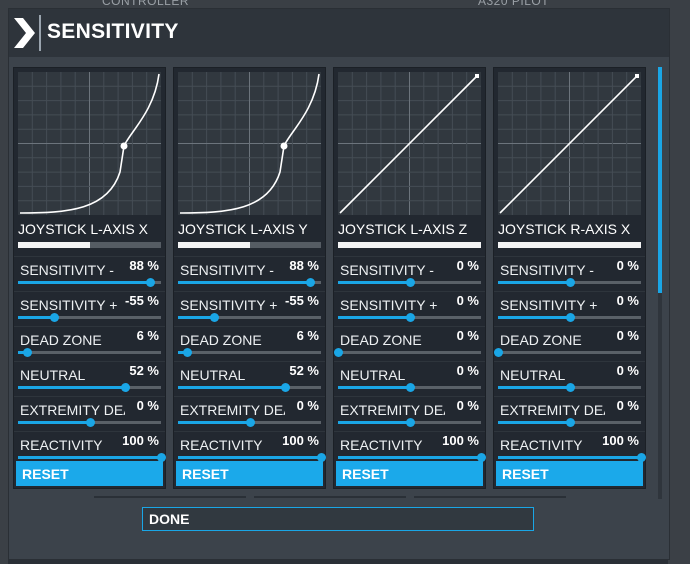  What do you see at coordinates (541, 340) in the screenshot?
I see `param-label: DEAD ZONE` at bounding box center [541, 340].